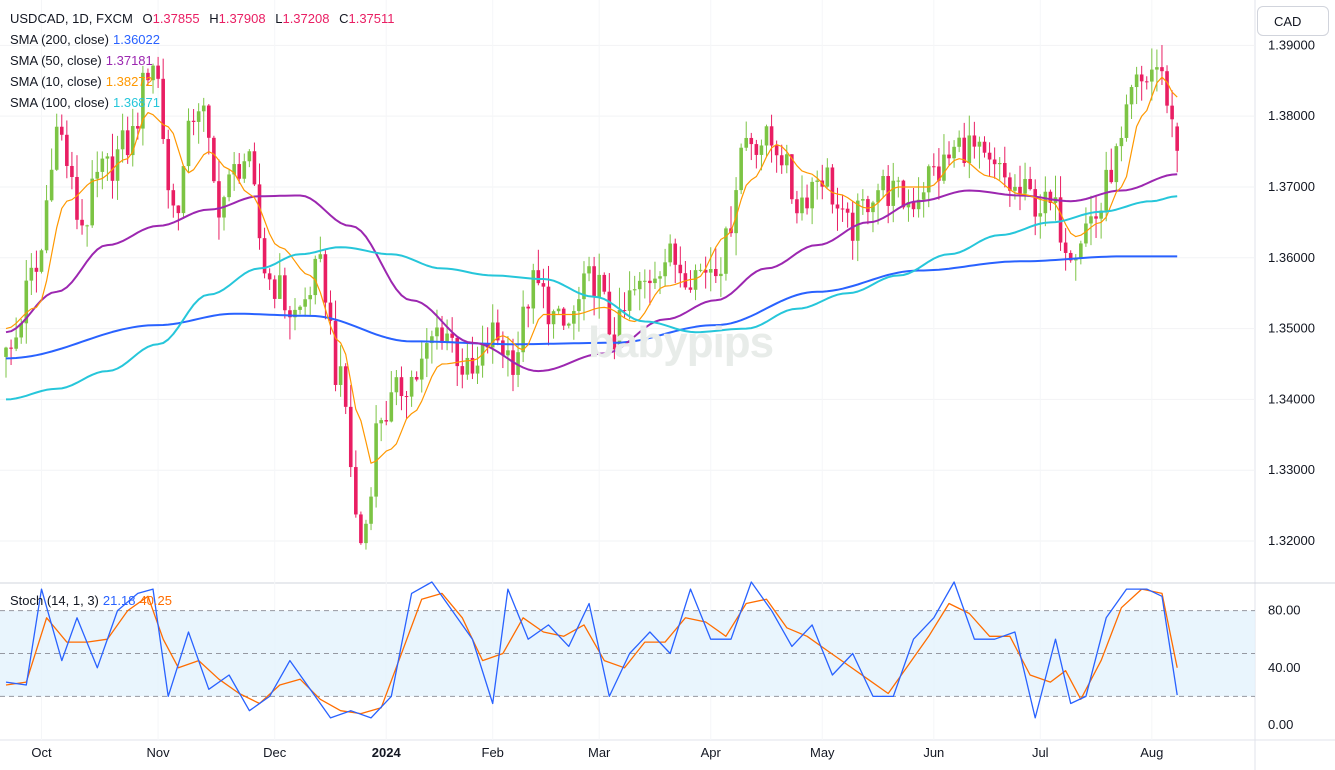 The image size is (1335, 770). What do you see at coordinates (371, 18) in the screenshot?
I see `close-value: 1.37511` at bounding box center [371, 18].